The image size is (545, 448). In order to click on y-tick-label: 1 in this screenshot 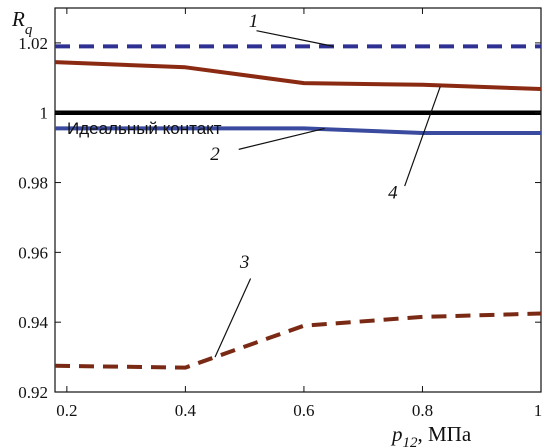, I will do `click(44, 113)`.